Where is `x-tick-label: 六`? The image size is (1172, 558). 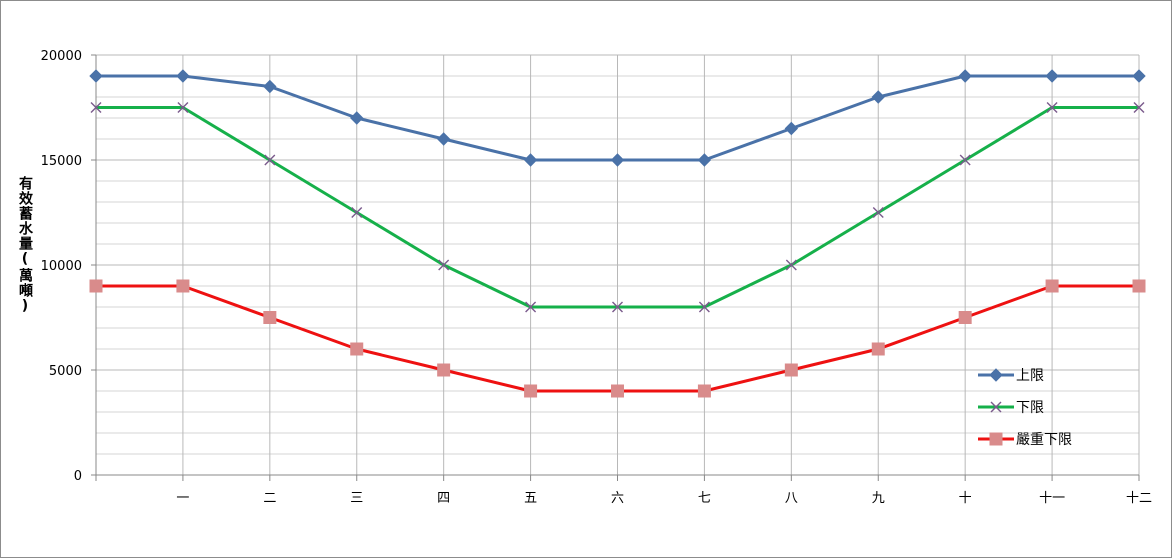
x-tick-label: 六 is located at coordinates (617, 498).